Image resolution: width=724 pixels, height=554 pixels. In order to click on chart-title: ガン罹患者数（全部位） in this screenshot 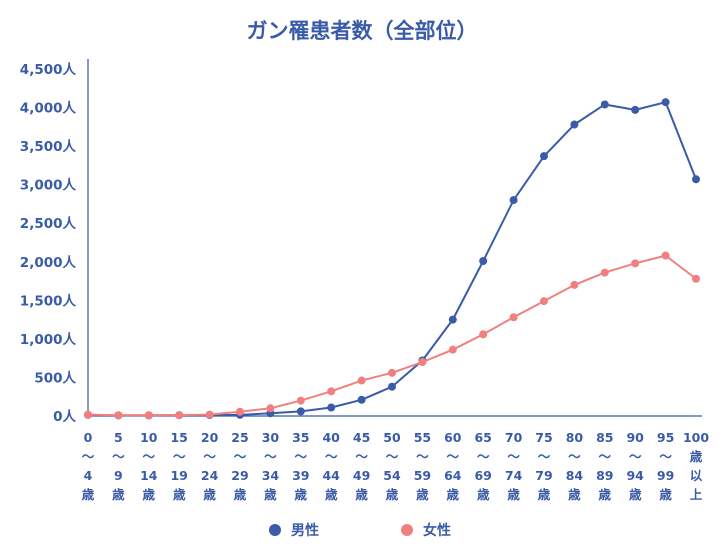, I will do `click(362, 31)`.